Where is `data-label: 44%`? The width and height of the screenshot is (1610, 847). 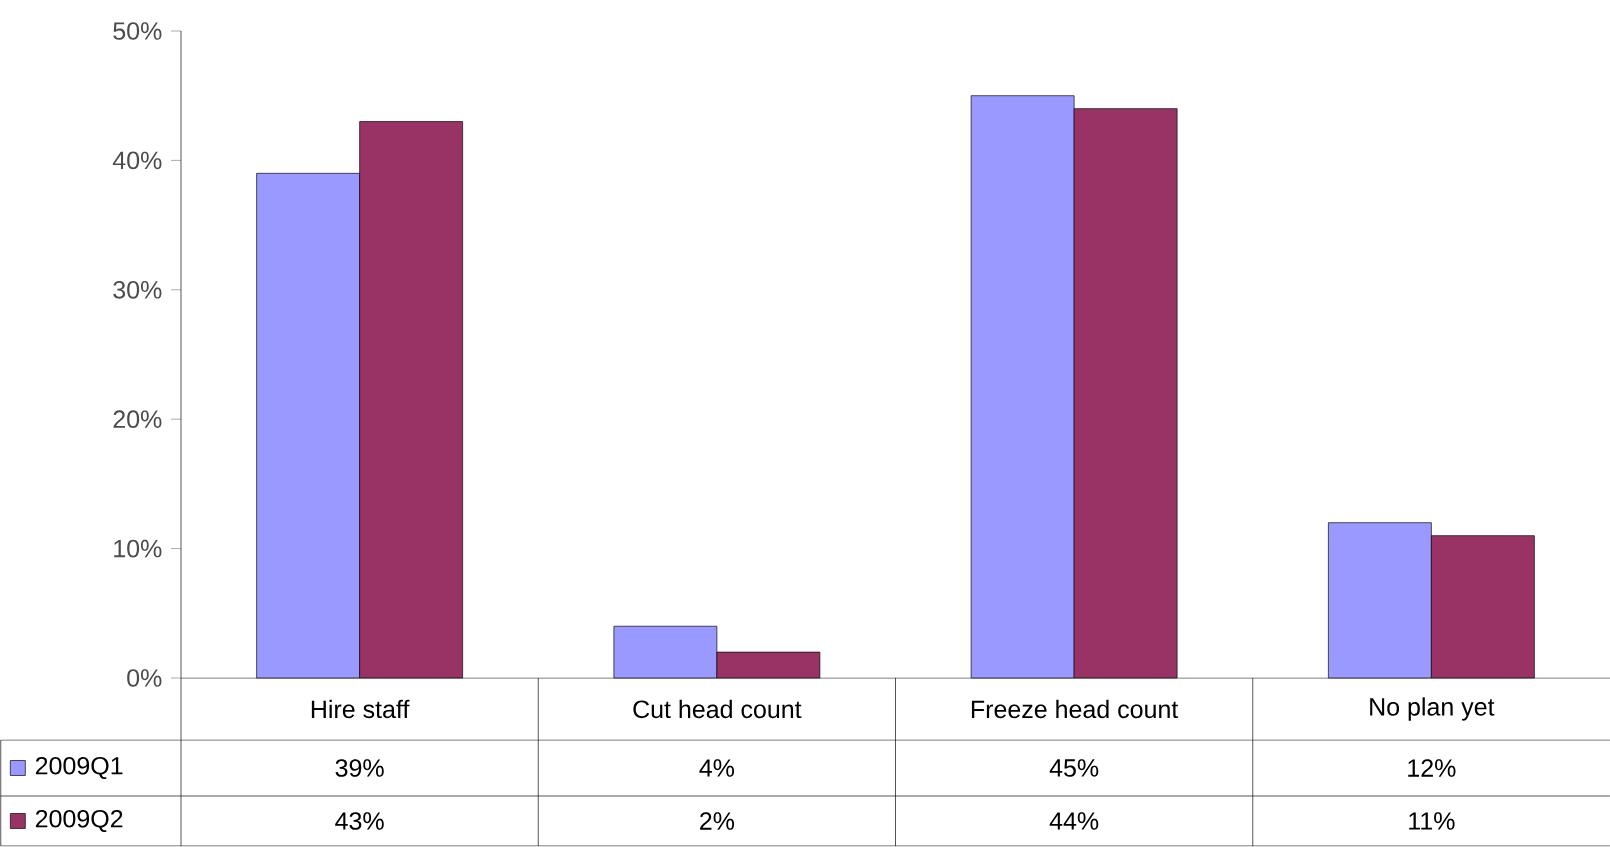
data-label: 44% is located at coordinates (1074, 821).